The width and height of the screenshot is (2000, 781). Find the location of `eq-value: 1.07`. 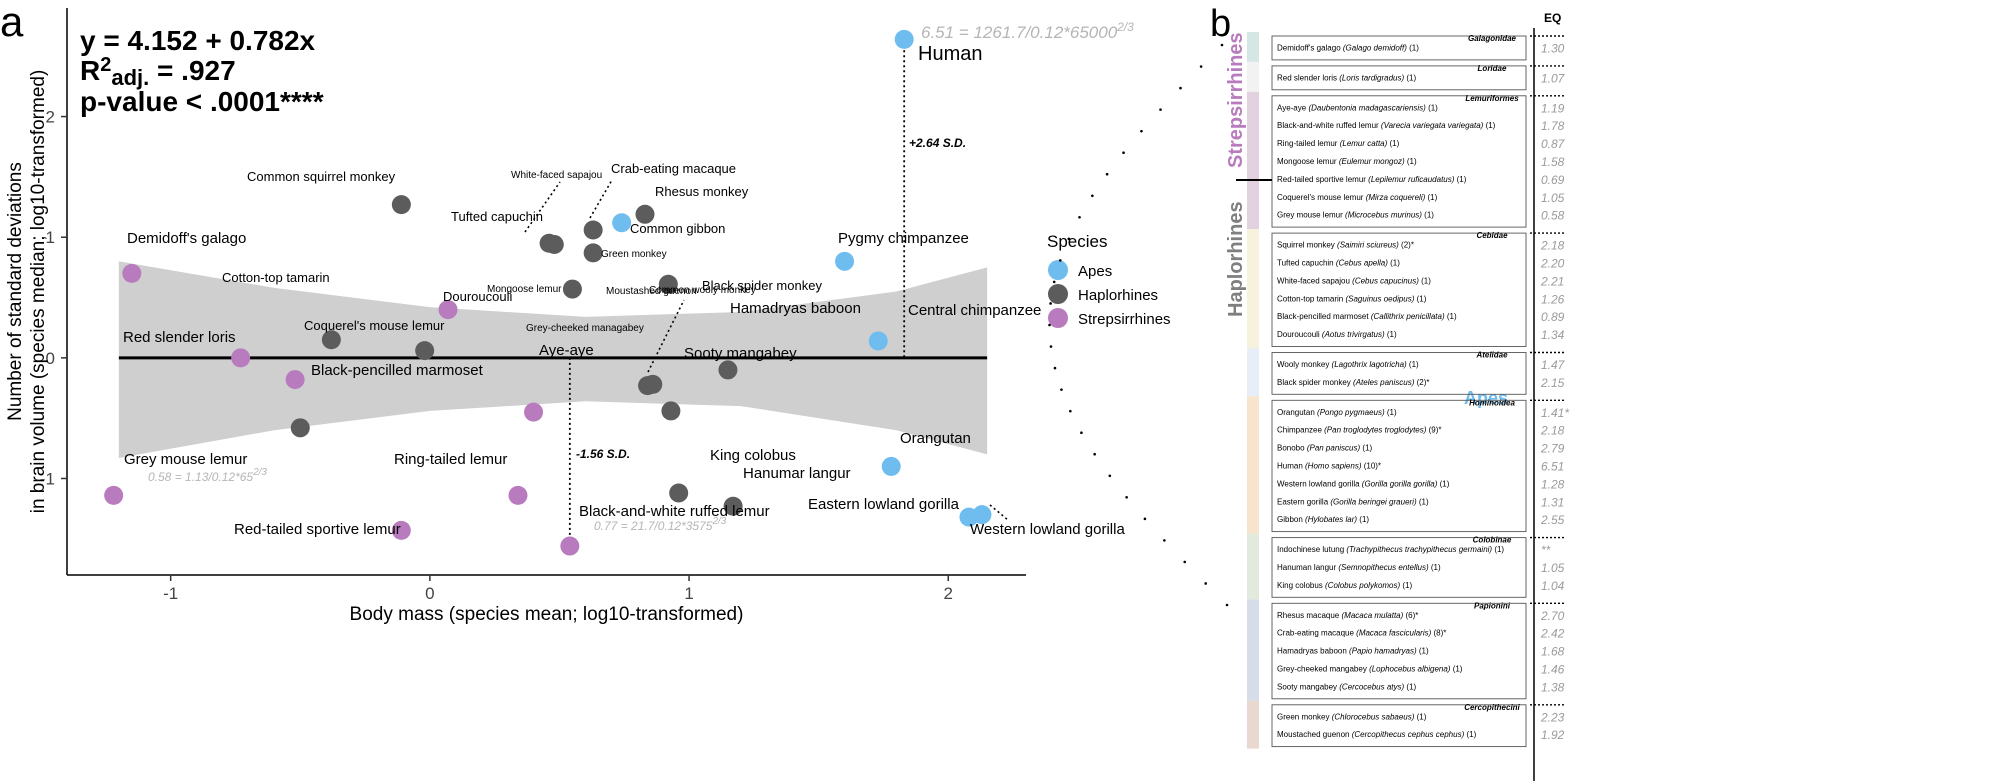

eq-value: 1.07 is located at coordinates (1553, 78).